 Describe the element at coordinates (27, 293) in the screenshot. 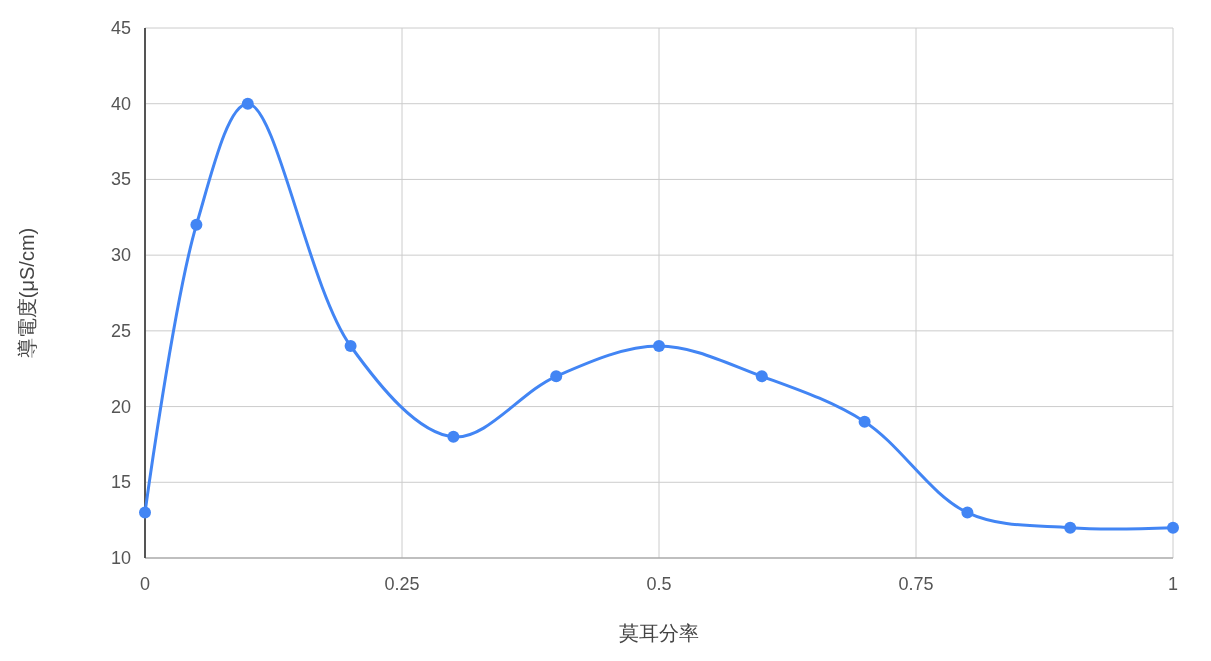

I see `y-axis-title: 導電度(μS/cm)` at that location.